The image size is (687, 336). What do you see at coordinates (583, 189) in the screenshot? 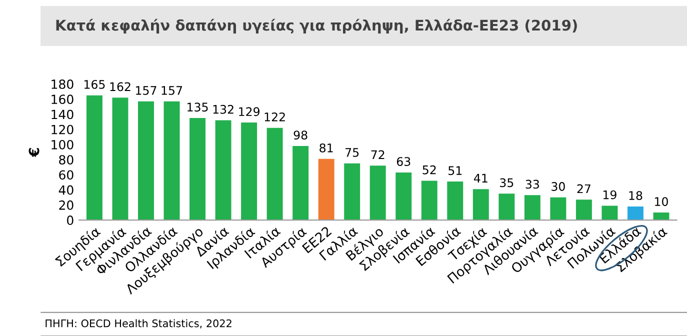
I see `data-label: 27` at bounding box center [583, 189].